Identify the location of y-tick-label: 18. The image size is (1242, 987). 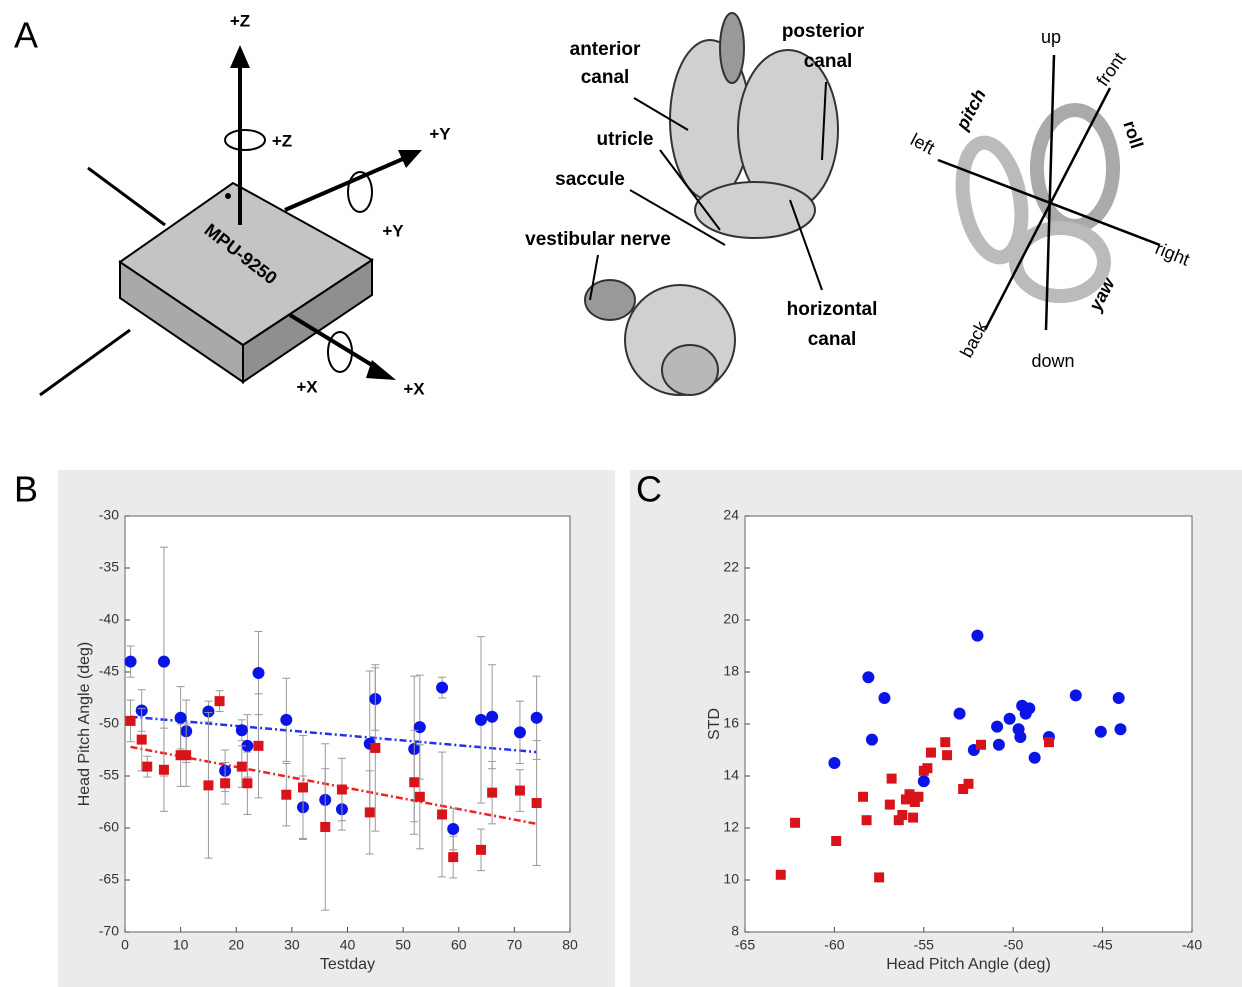
(731, 671).